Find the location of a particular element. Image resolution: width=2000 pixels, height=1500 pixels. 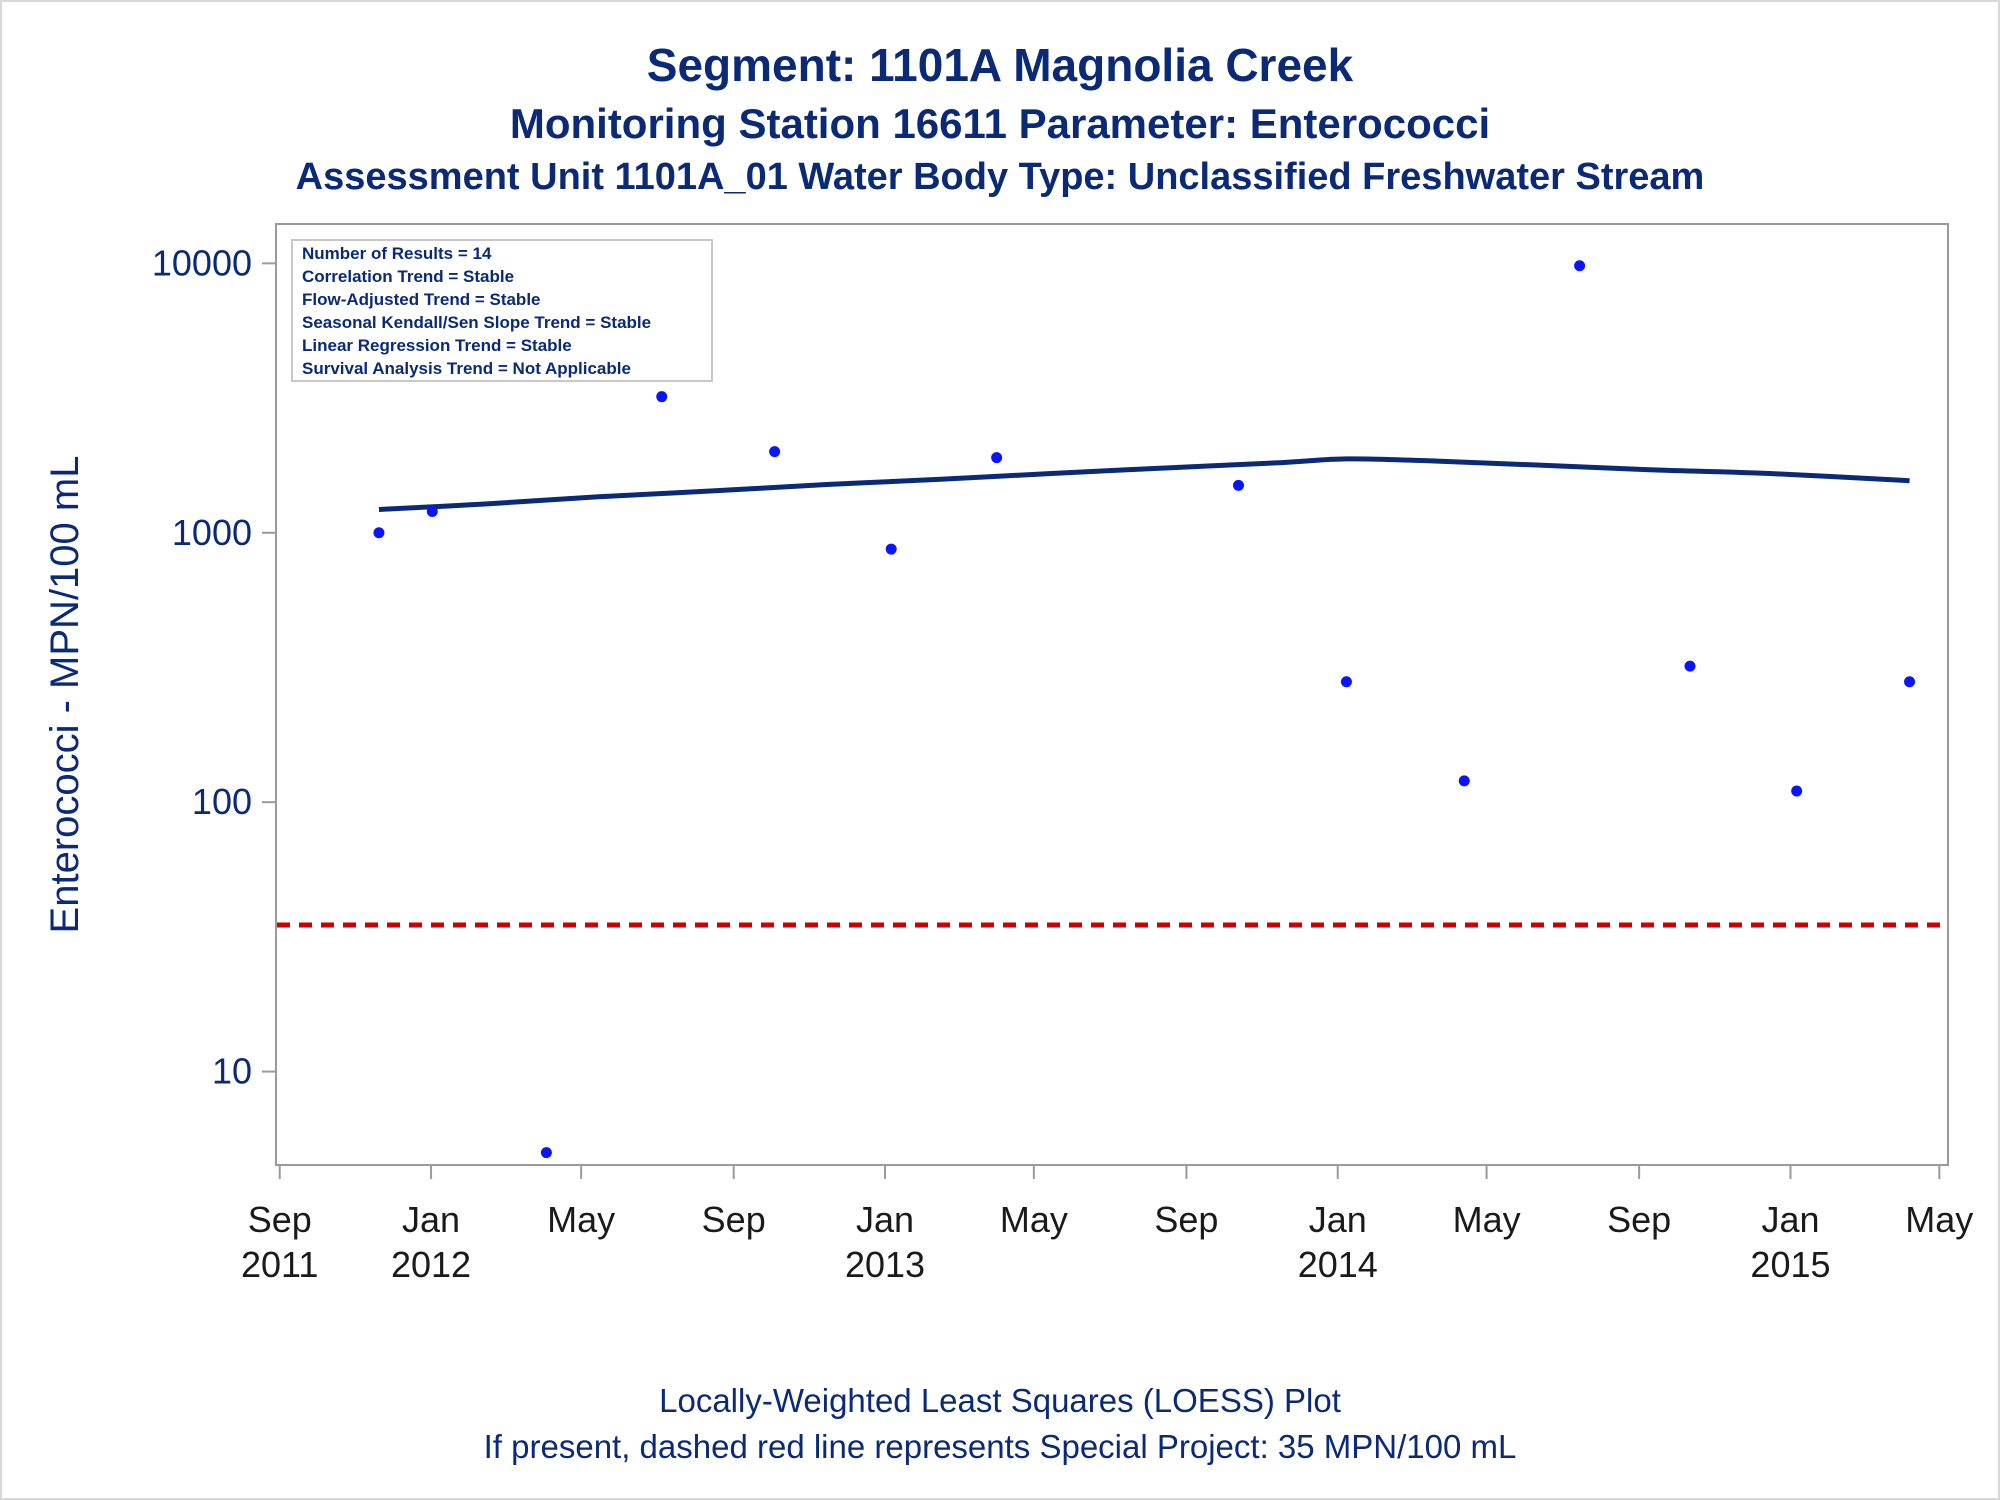

loess-curve-layer is located at coordinates (1144, 484).